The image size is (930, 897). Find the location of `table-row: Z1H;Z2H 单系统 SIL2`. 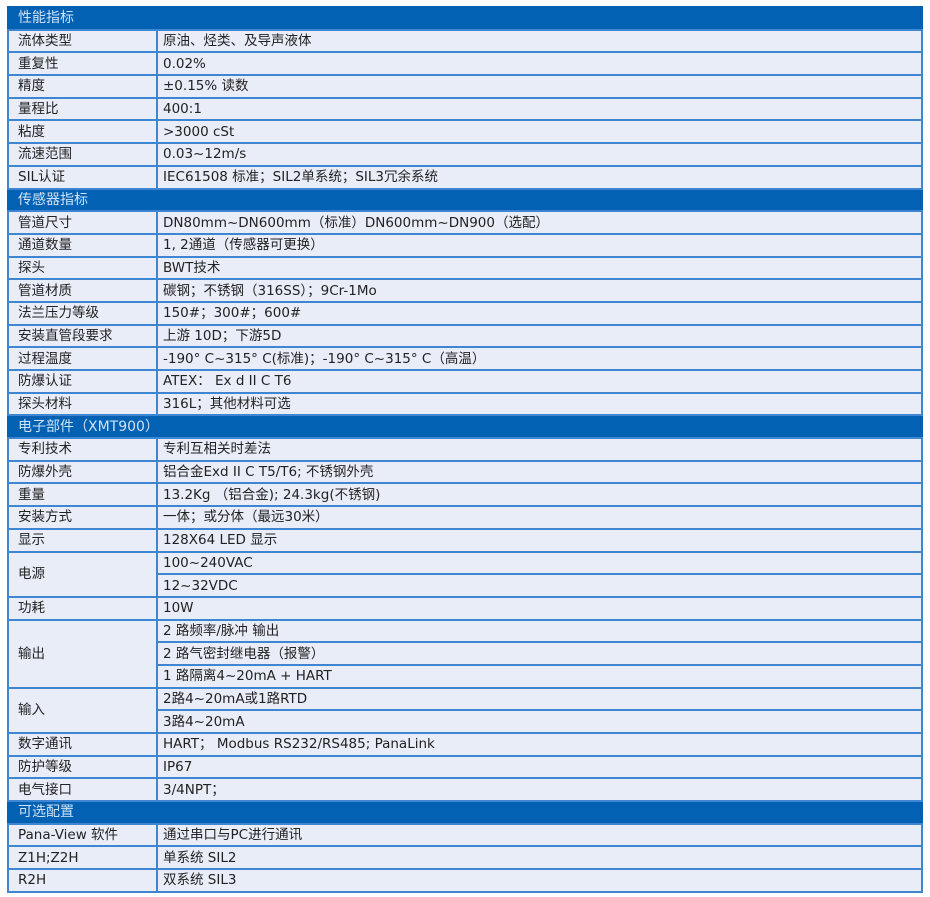

table-row: Z1H;Z2H 单系统 SIL2 is located at coordinates (465, 858).